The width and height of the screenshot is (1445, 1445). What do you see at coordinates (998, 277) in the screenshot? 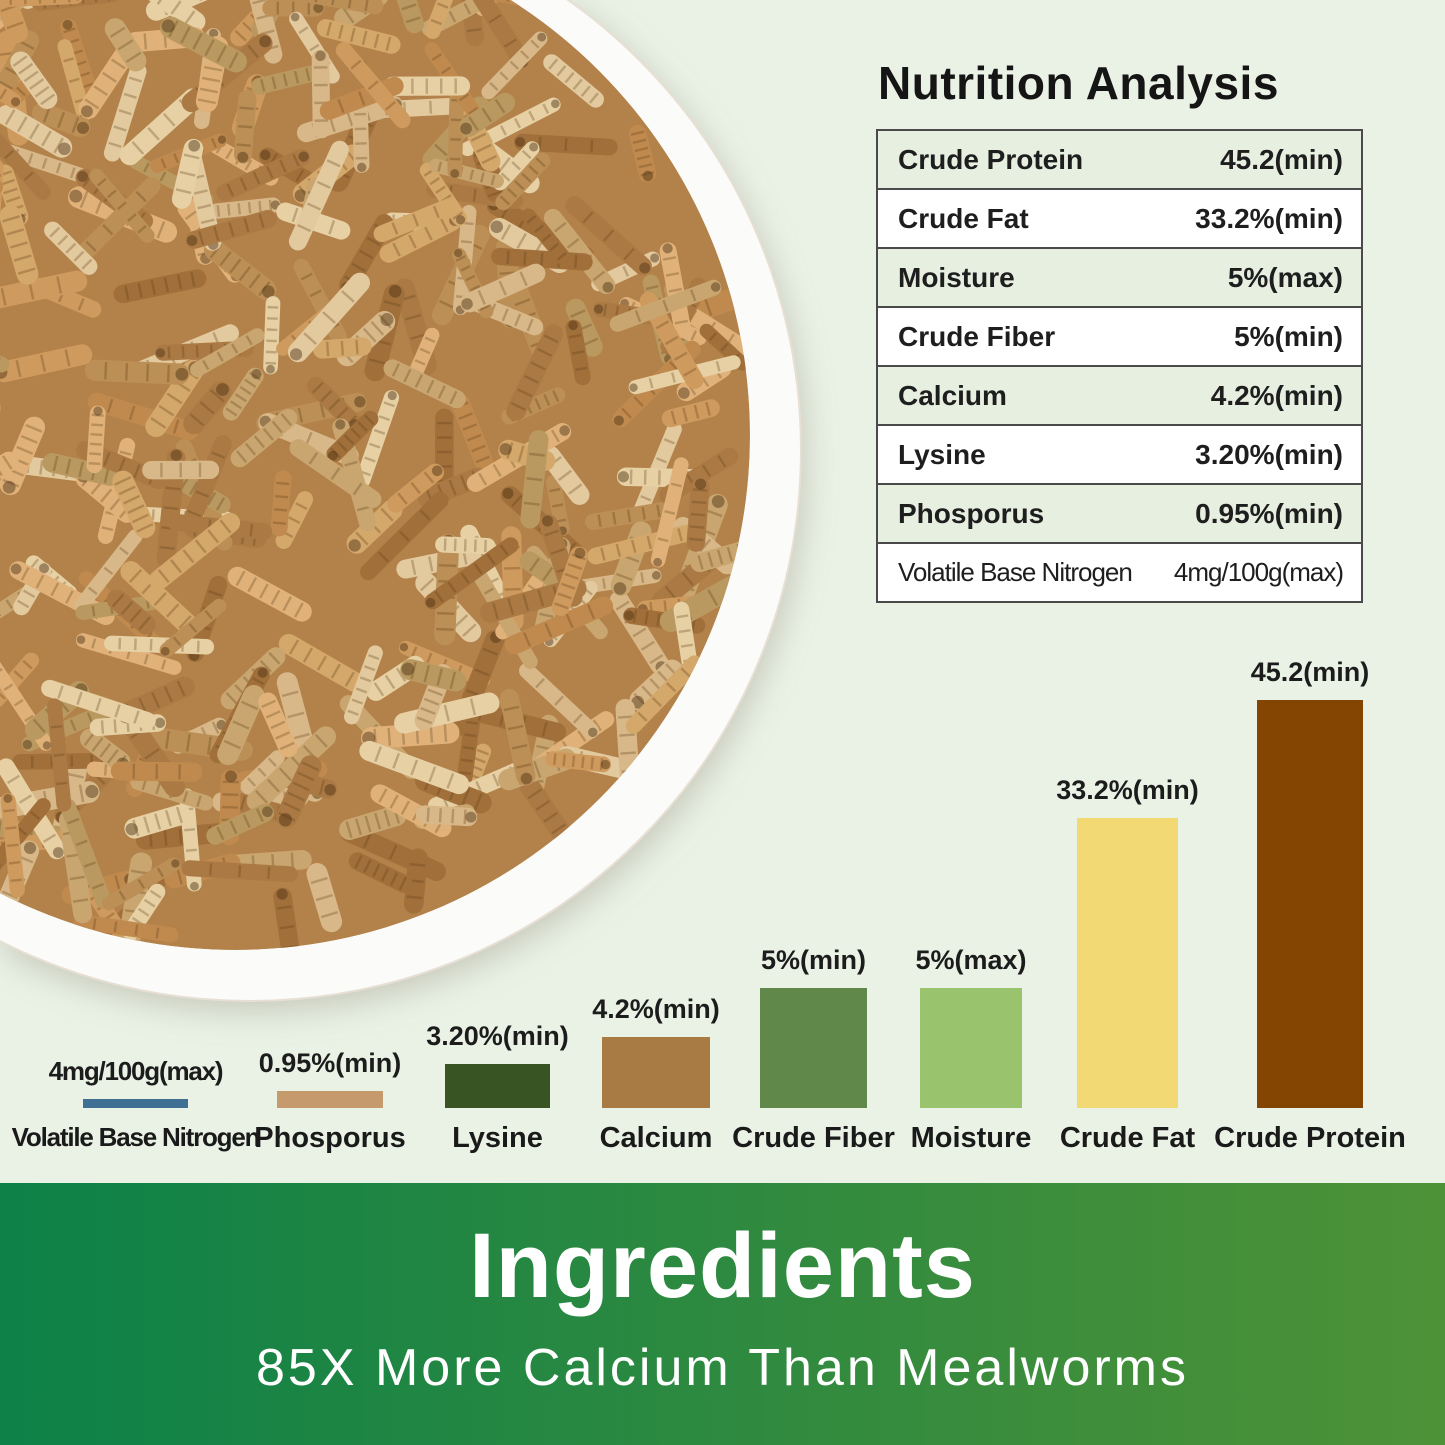
I see `row-label: Moisture` at bounding box center [998, 277].